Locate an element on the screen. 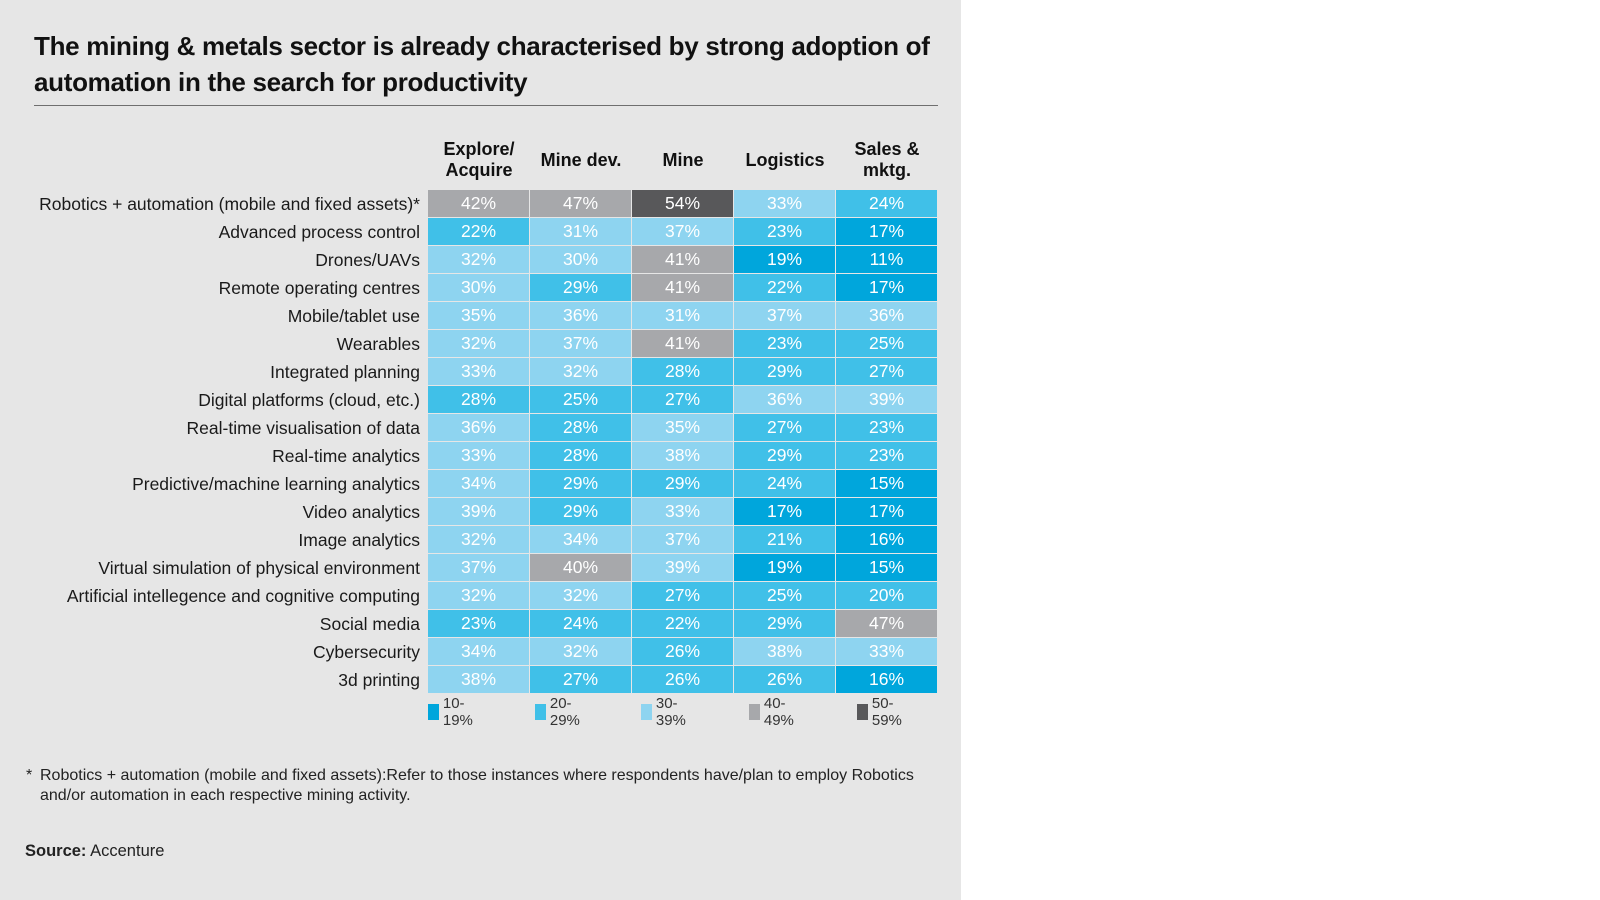 This screenshot has height=900, width=1600. row-label: 3d printing is located at coordinates (379, 680).